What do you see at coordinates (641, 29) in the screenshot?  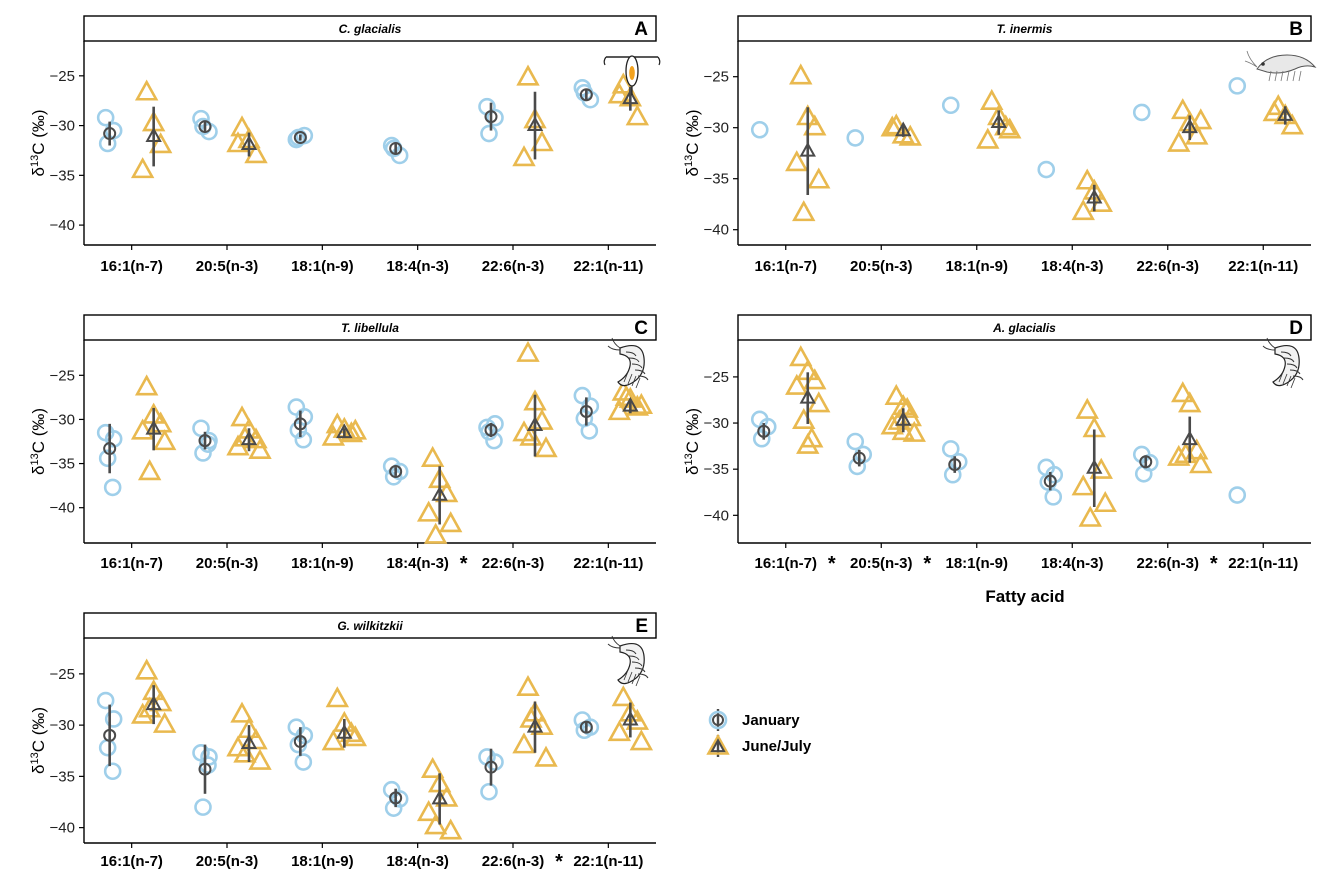 I see `panel-letter: A` at bounding box center [641, 29].